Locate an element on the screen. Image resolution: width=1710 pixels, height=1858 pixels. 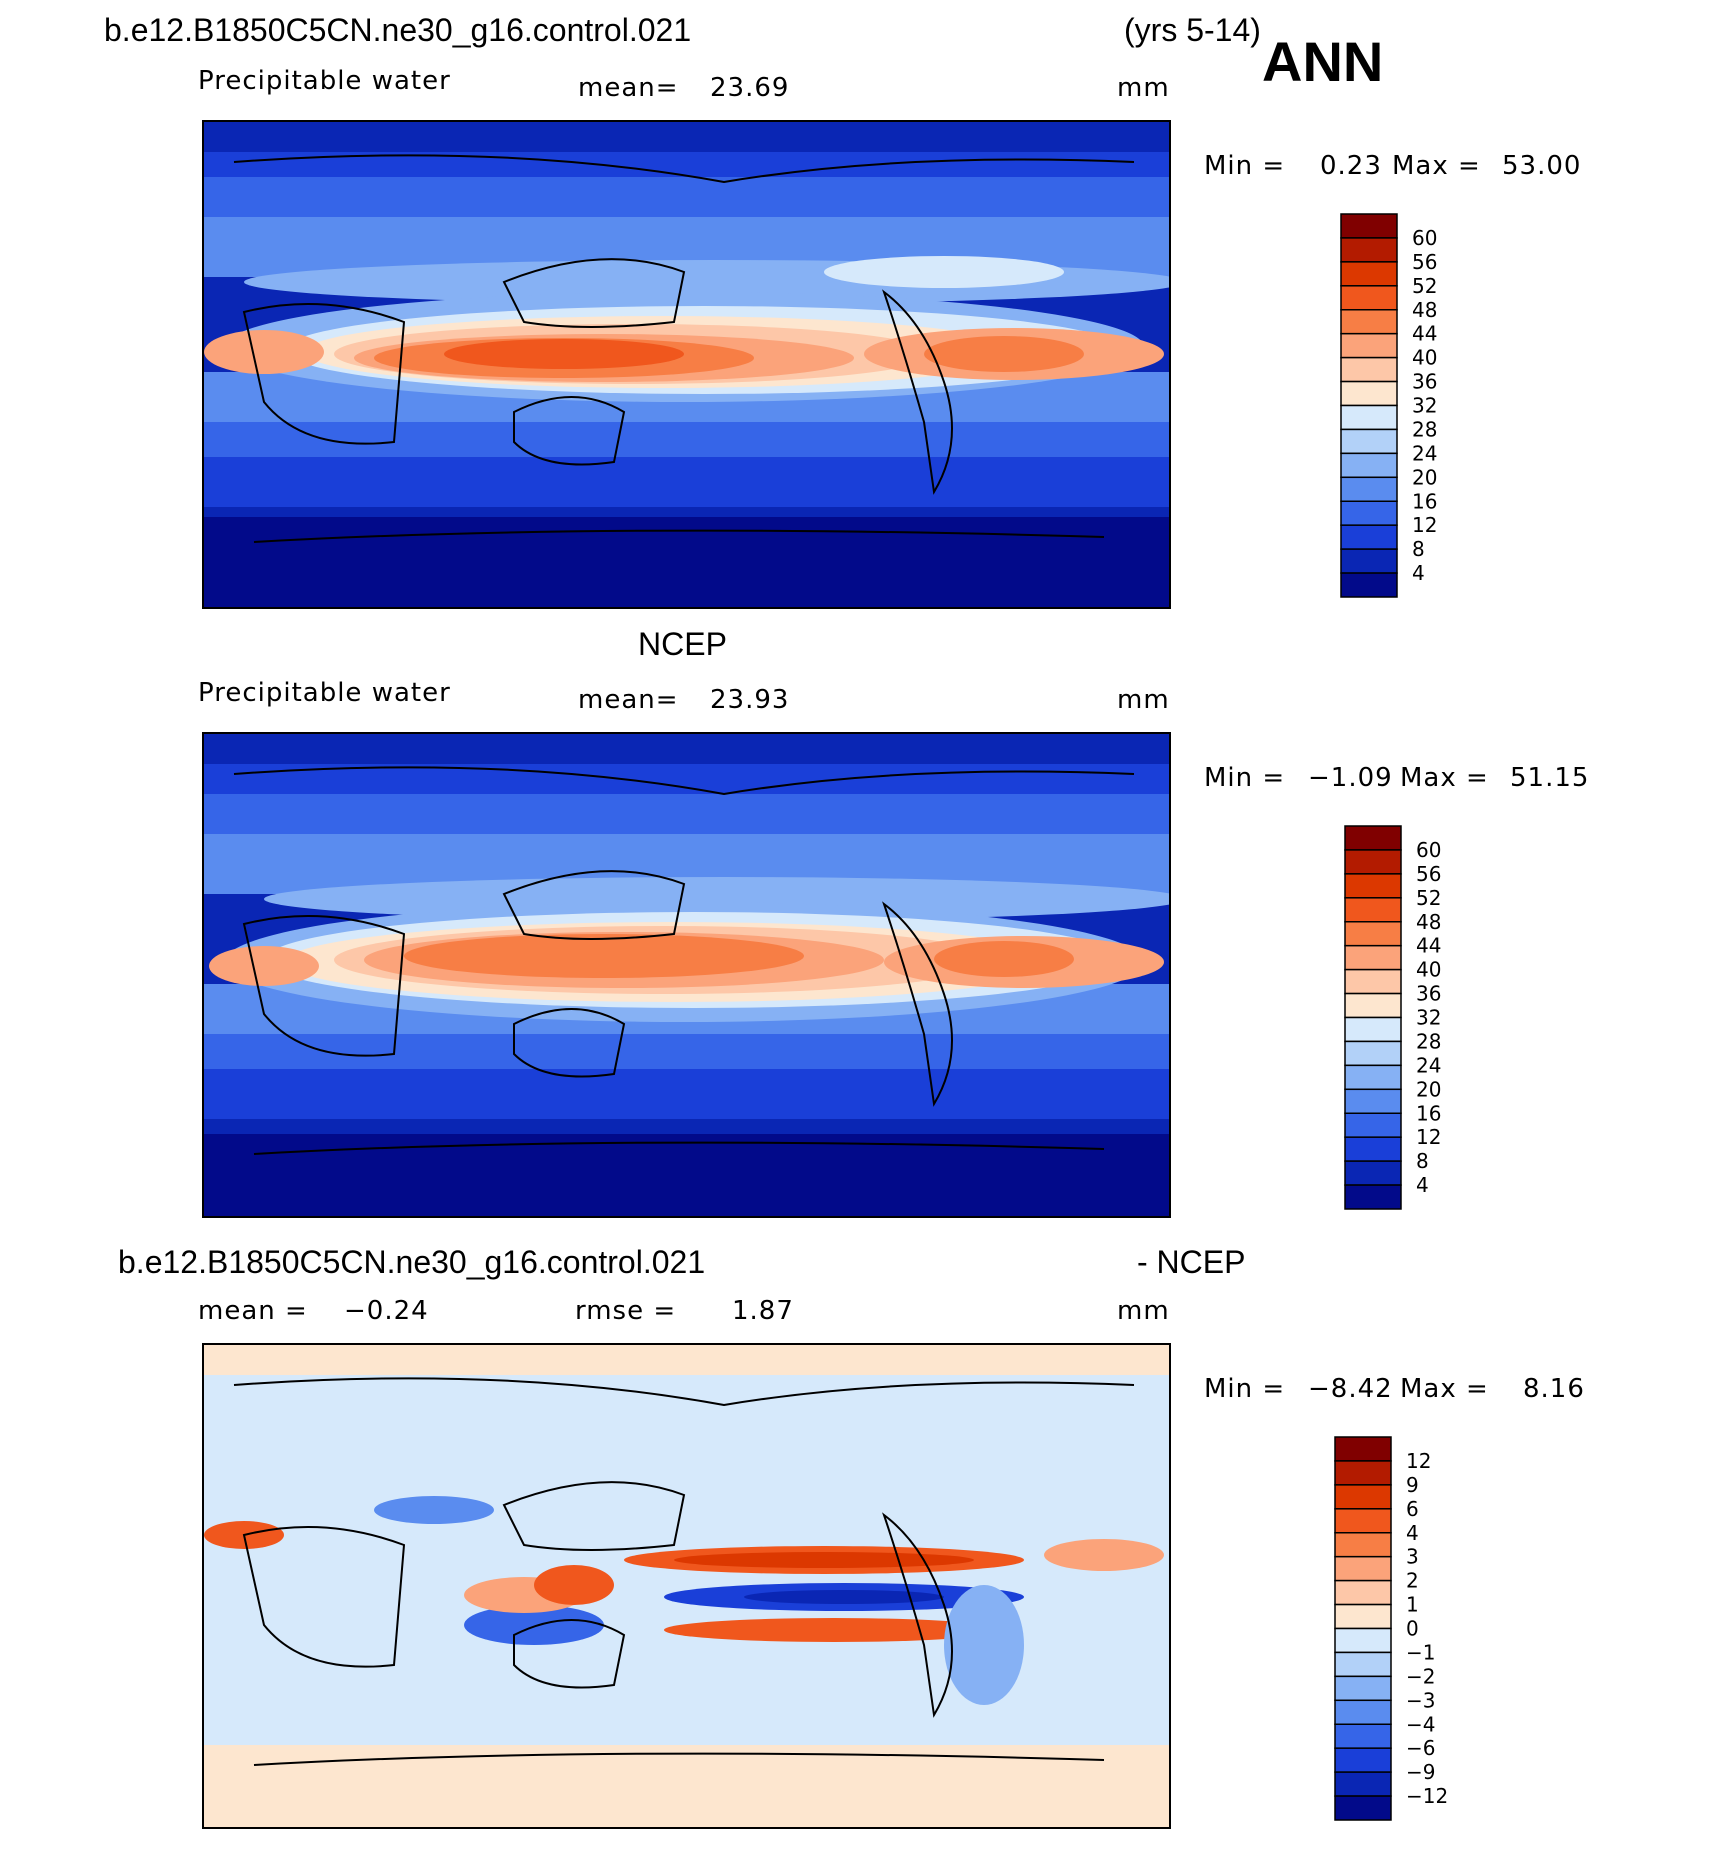
colorbar-tick-label: −1 is located at coordinates (1420, 1652).